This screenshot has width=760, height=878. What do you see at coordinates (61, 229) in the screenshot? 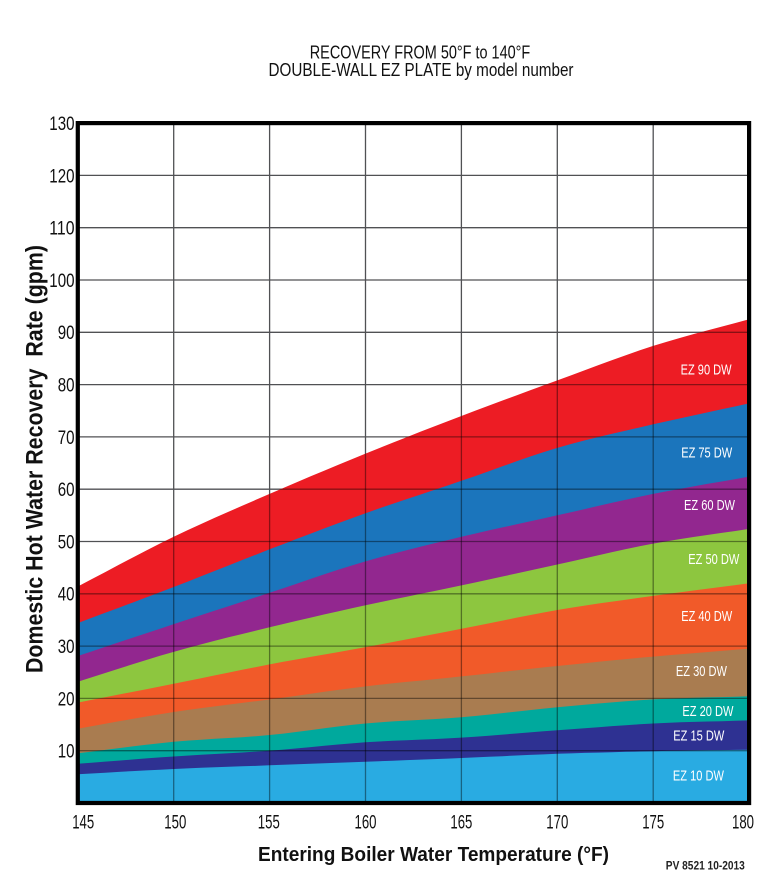
I see `svg-text: 110` at bounding box center [61, 229].